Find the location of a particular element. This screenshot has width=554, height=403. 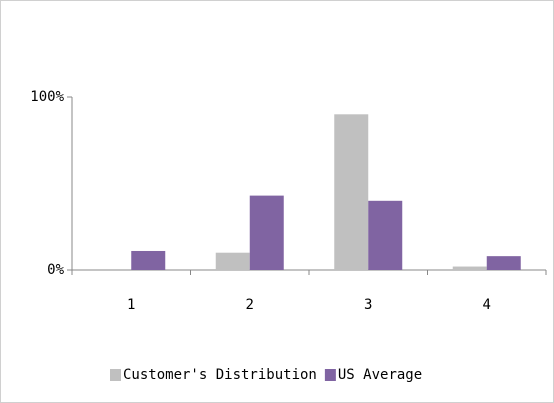

y-tick-label: 0% is located at coordinates (55, 270).